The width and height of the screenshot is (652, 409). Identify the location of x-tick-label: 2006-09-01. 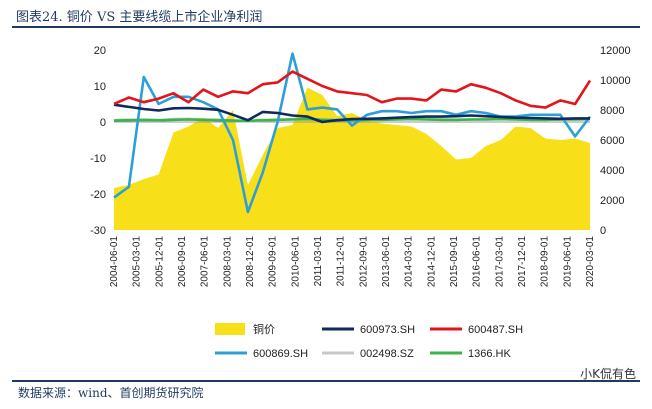
(182, 262).